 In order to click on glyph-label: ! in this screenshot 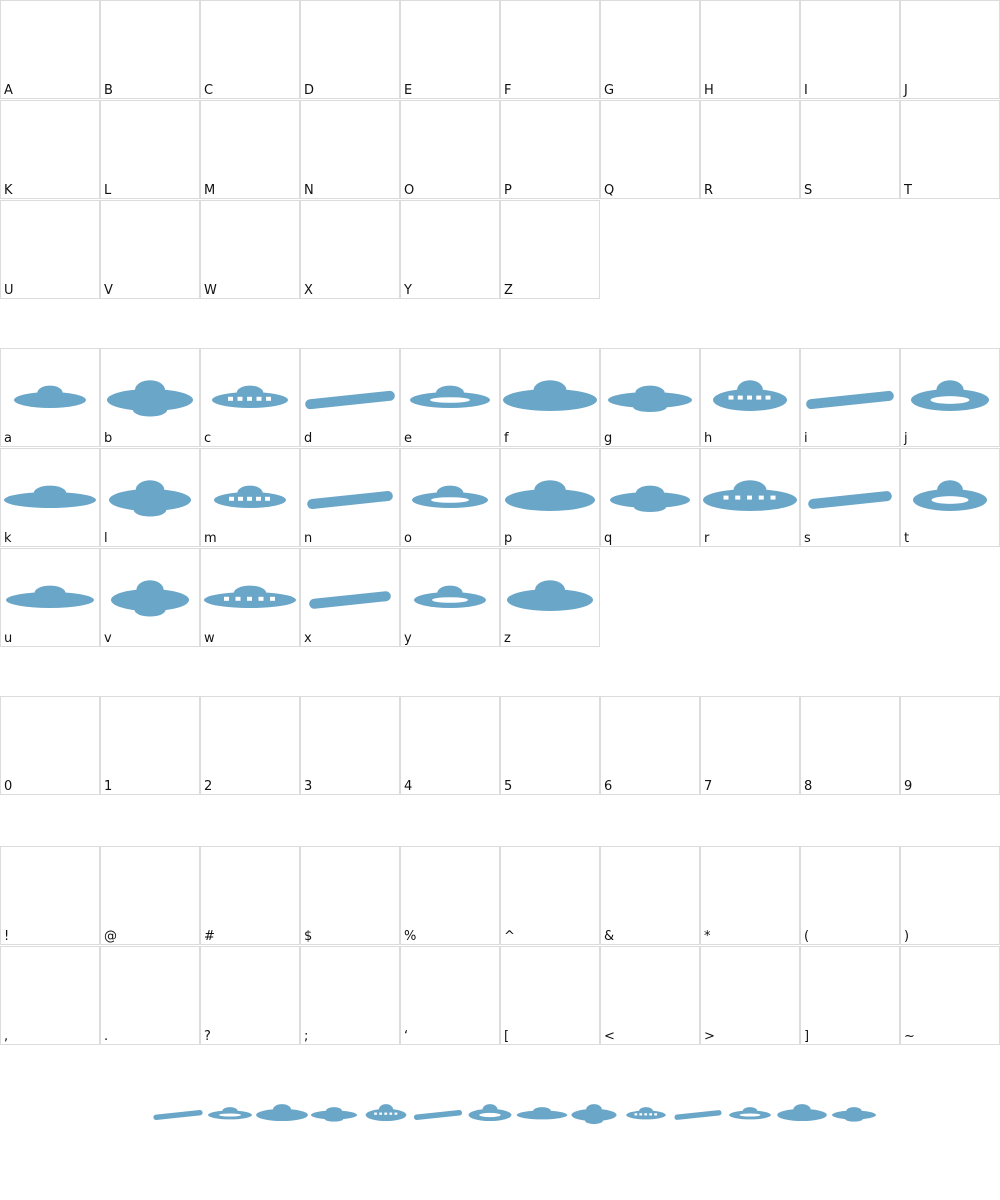, I will do `click(6, 936)`.